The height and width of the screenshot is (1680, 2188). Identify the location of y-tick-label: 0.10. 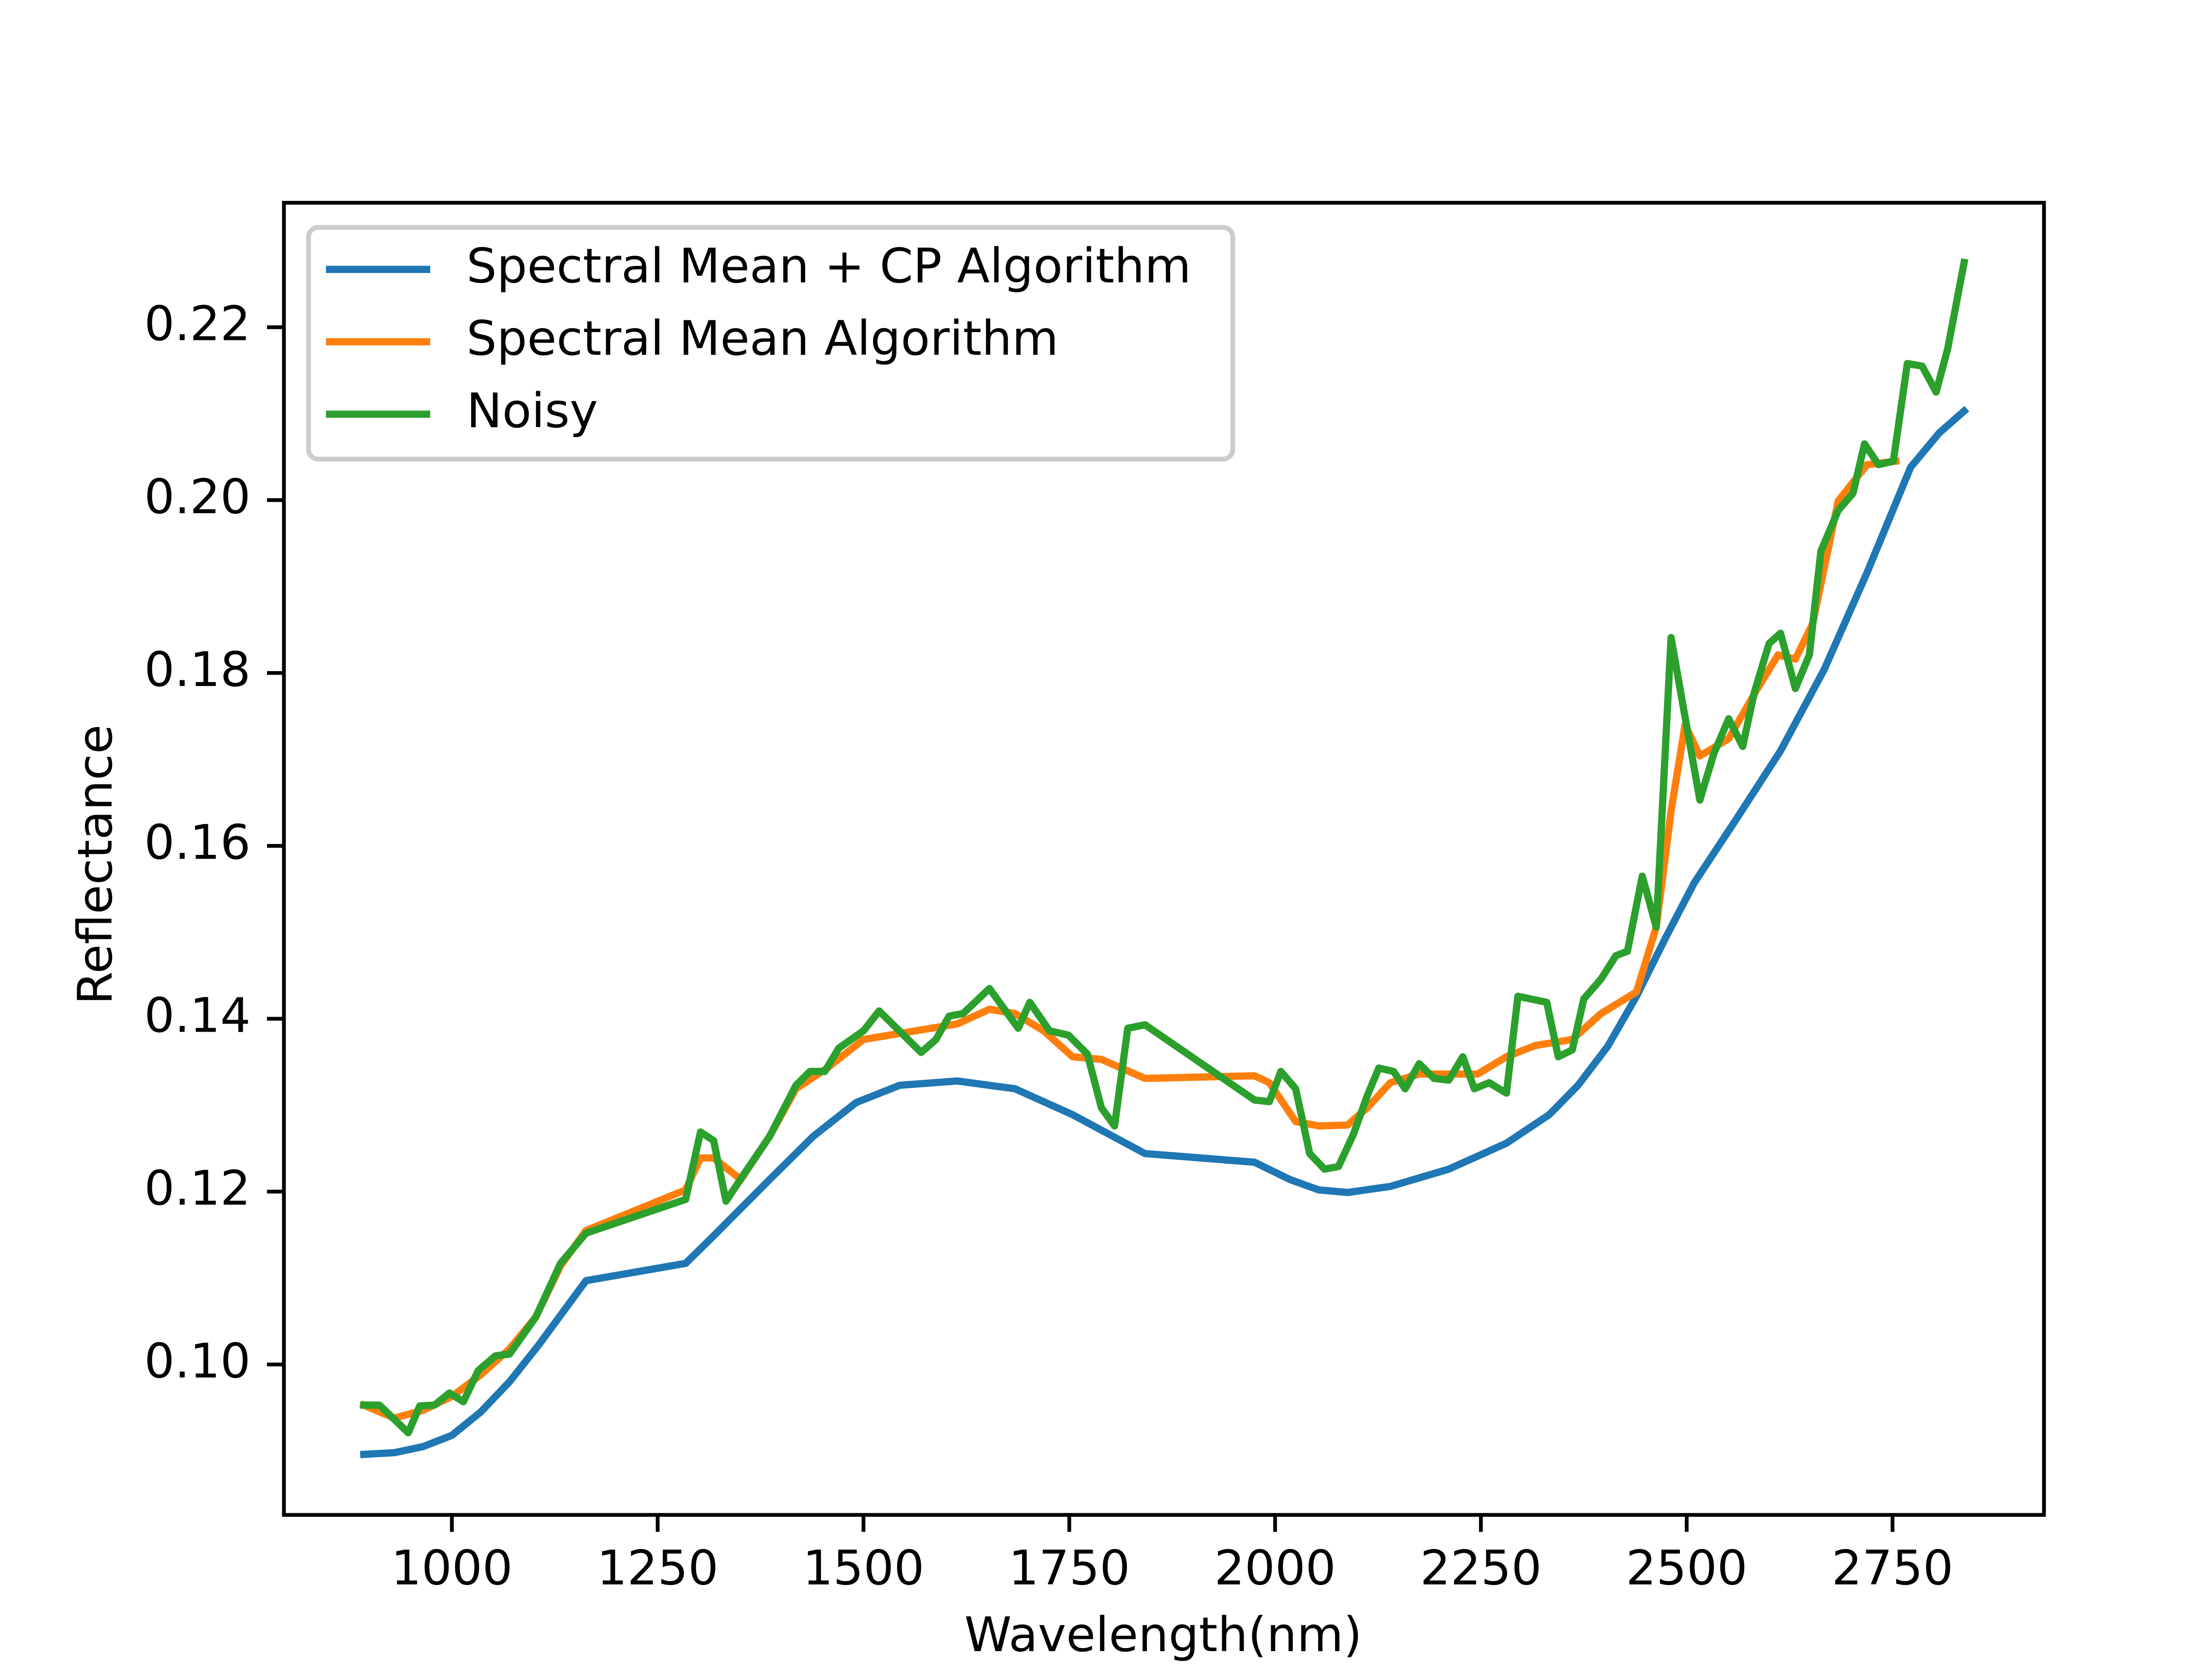
(197, 1361).